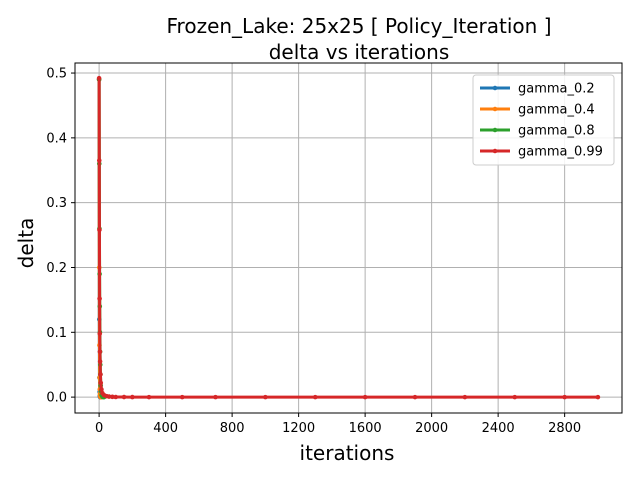 The image size is (640, 480). I want to click on legend-label: gamma_0.99, so click(560, 152).